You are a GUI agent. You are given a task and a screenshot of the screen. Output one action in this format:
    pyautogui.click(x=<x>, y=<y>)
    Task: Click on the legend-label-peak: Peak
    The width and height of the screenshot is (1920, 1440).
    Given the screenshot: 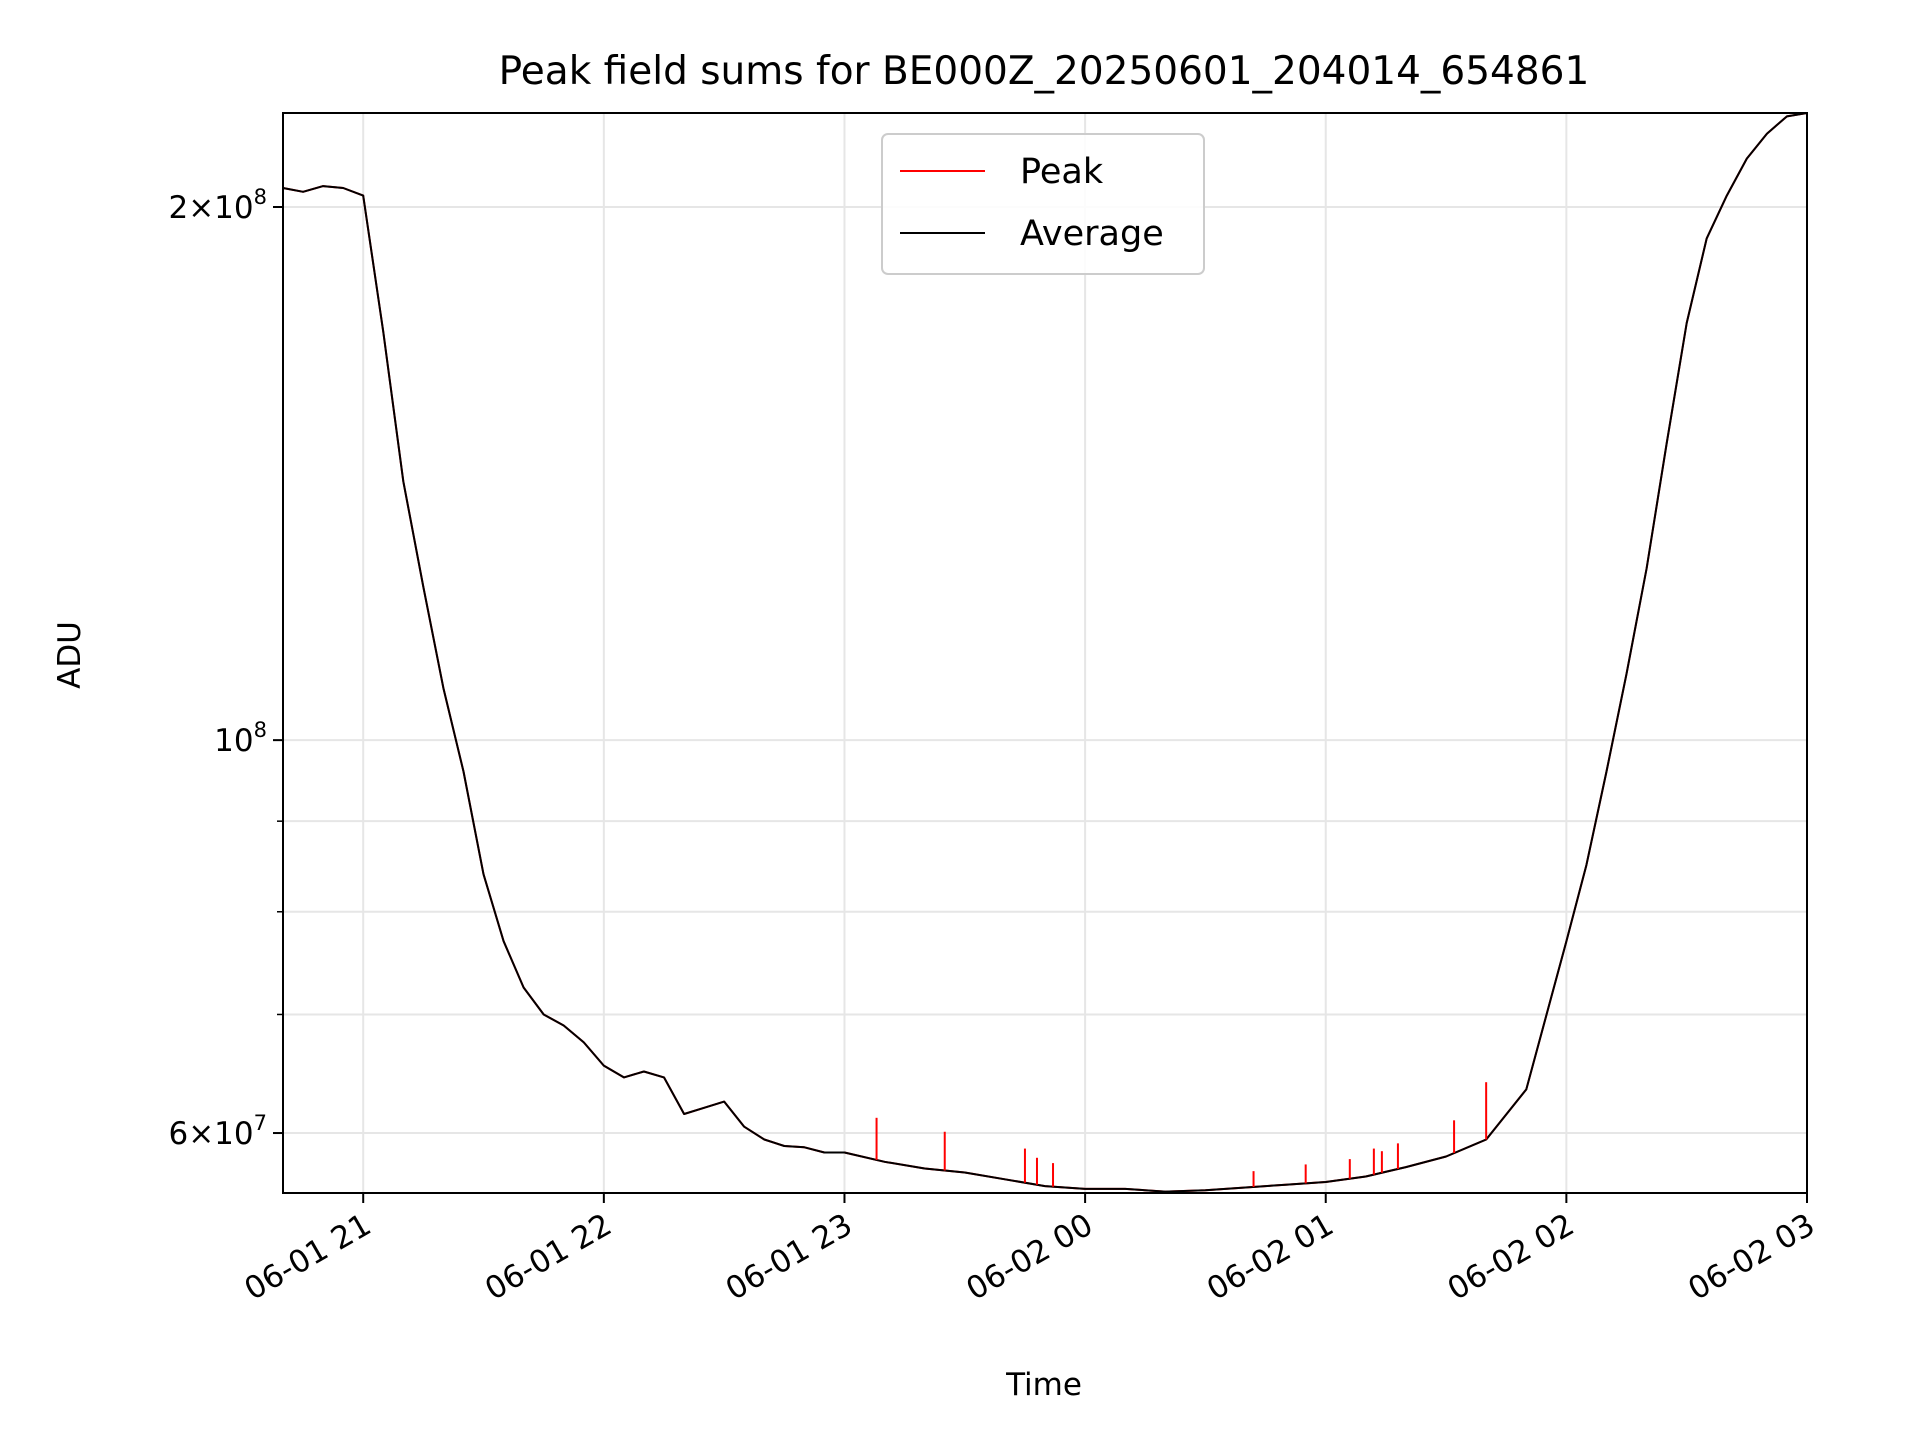 What is the action you would take?
    pyautogui.click(x=1062, y=172)
    